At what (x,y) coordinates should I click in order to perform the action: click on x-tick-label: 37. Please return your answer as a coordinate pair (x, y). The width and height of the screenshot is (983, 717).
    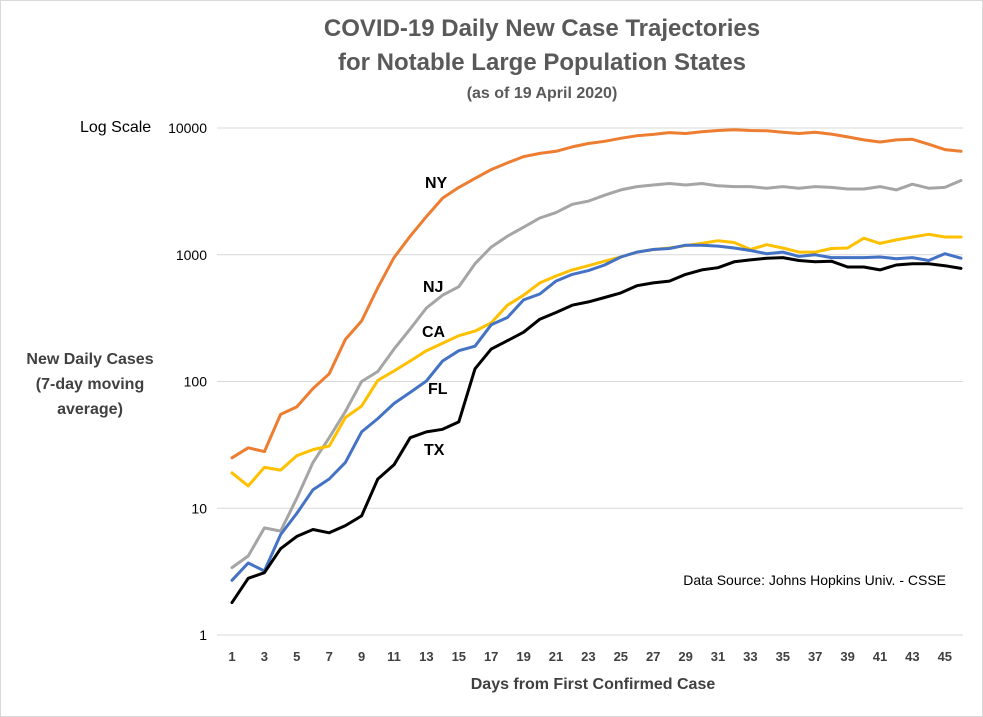
    Looking at the image, I should click on (815, 656).